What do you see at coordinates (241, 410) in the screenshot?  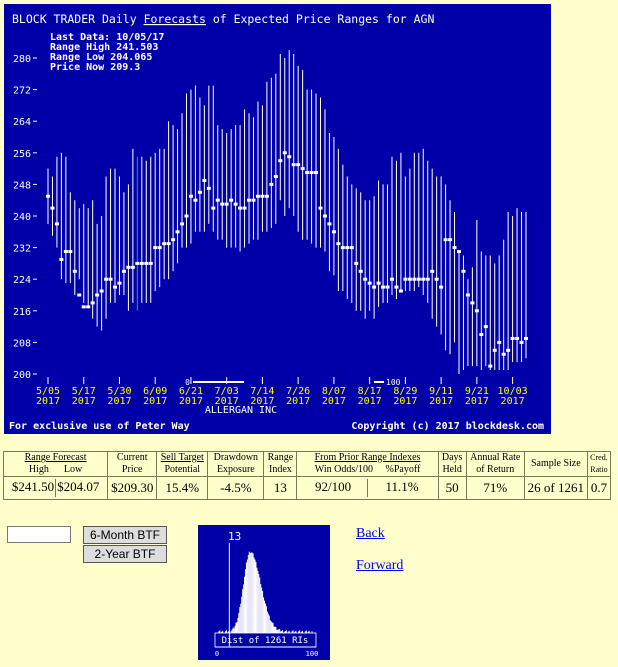 I see `company-name: ALLERGAN INC` at bounding box center [241, 410].